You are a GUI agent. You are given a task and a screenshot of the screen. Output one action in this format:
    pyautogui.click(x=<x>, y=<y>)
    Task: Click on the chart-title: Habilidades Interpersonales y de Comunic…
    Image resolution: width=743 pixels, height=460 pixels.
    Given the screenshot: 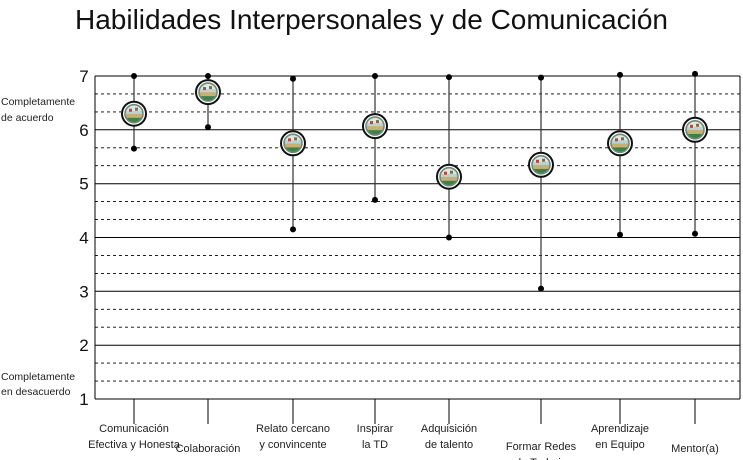 What is the action you would take?
    pyautogui.click(x=371, y=19)
    